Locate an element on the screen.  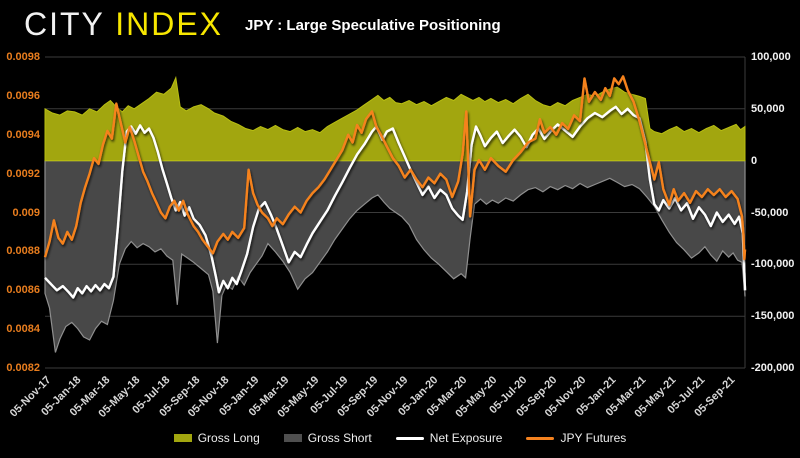
legend-item-gross-short: Gross Short is located at coordinates (327, 438).